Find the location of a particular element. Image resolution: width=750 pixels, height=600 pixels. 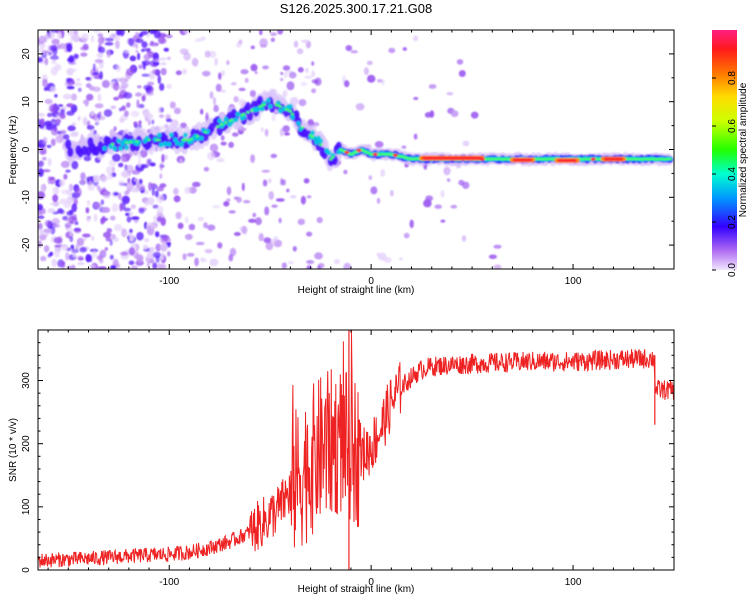

spectrogram-ridge-blob is located at coordinates (68, 144).